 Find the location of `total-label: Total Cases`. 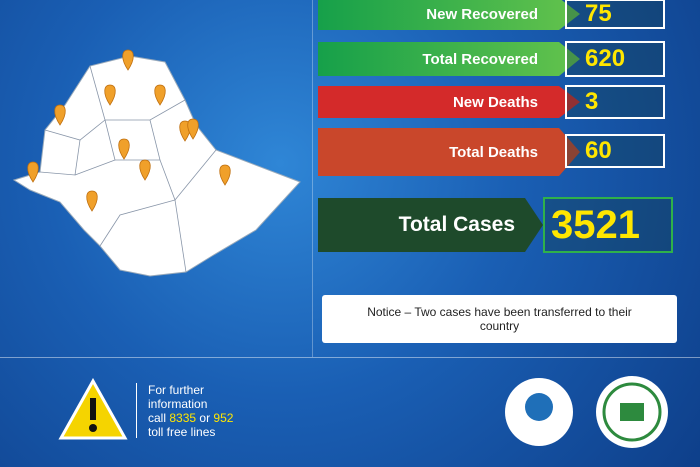

total-label: Total Cases is located at coordinates (430, 225).